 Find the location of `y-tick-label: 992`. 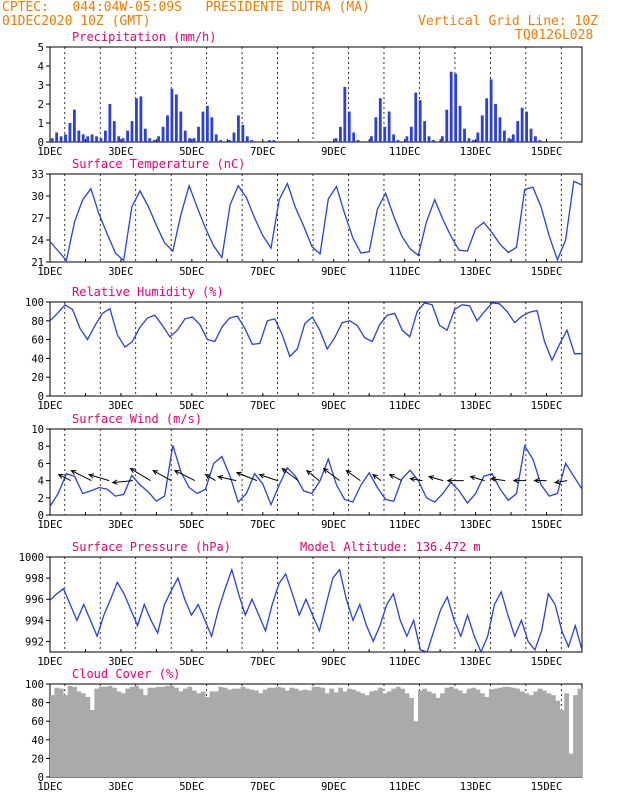

y-tick-label: 992 is located at coordinates (34, 642).